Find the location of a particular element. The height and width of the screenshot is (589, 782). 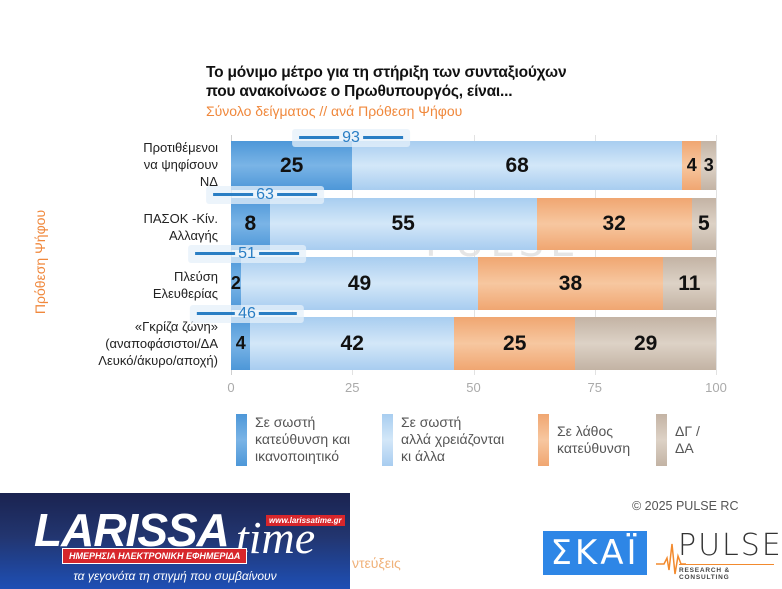

bar-segment: 55 is located at coordinates (403, 224).